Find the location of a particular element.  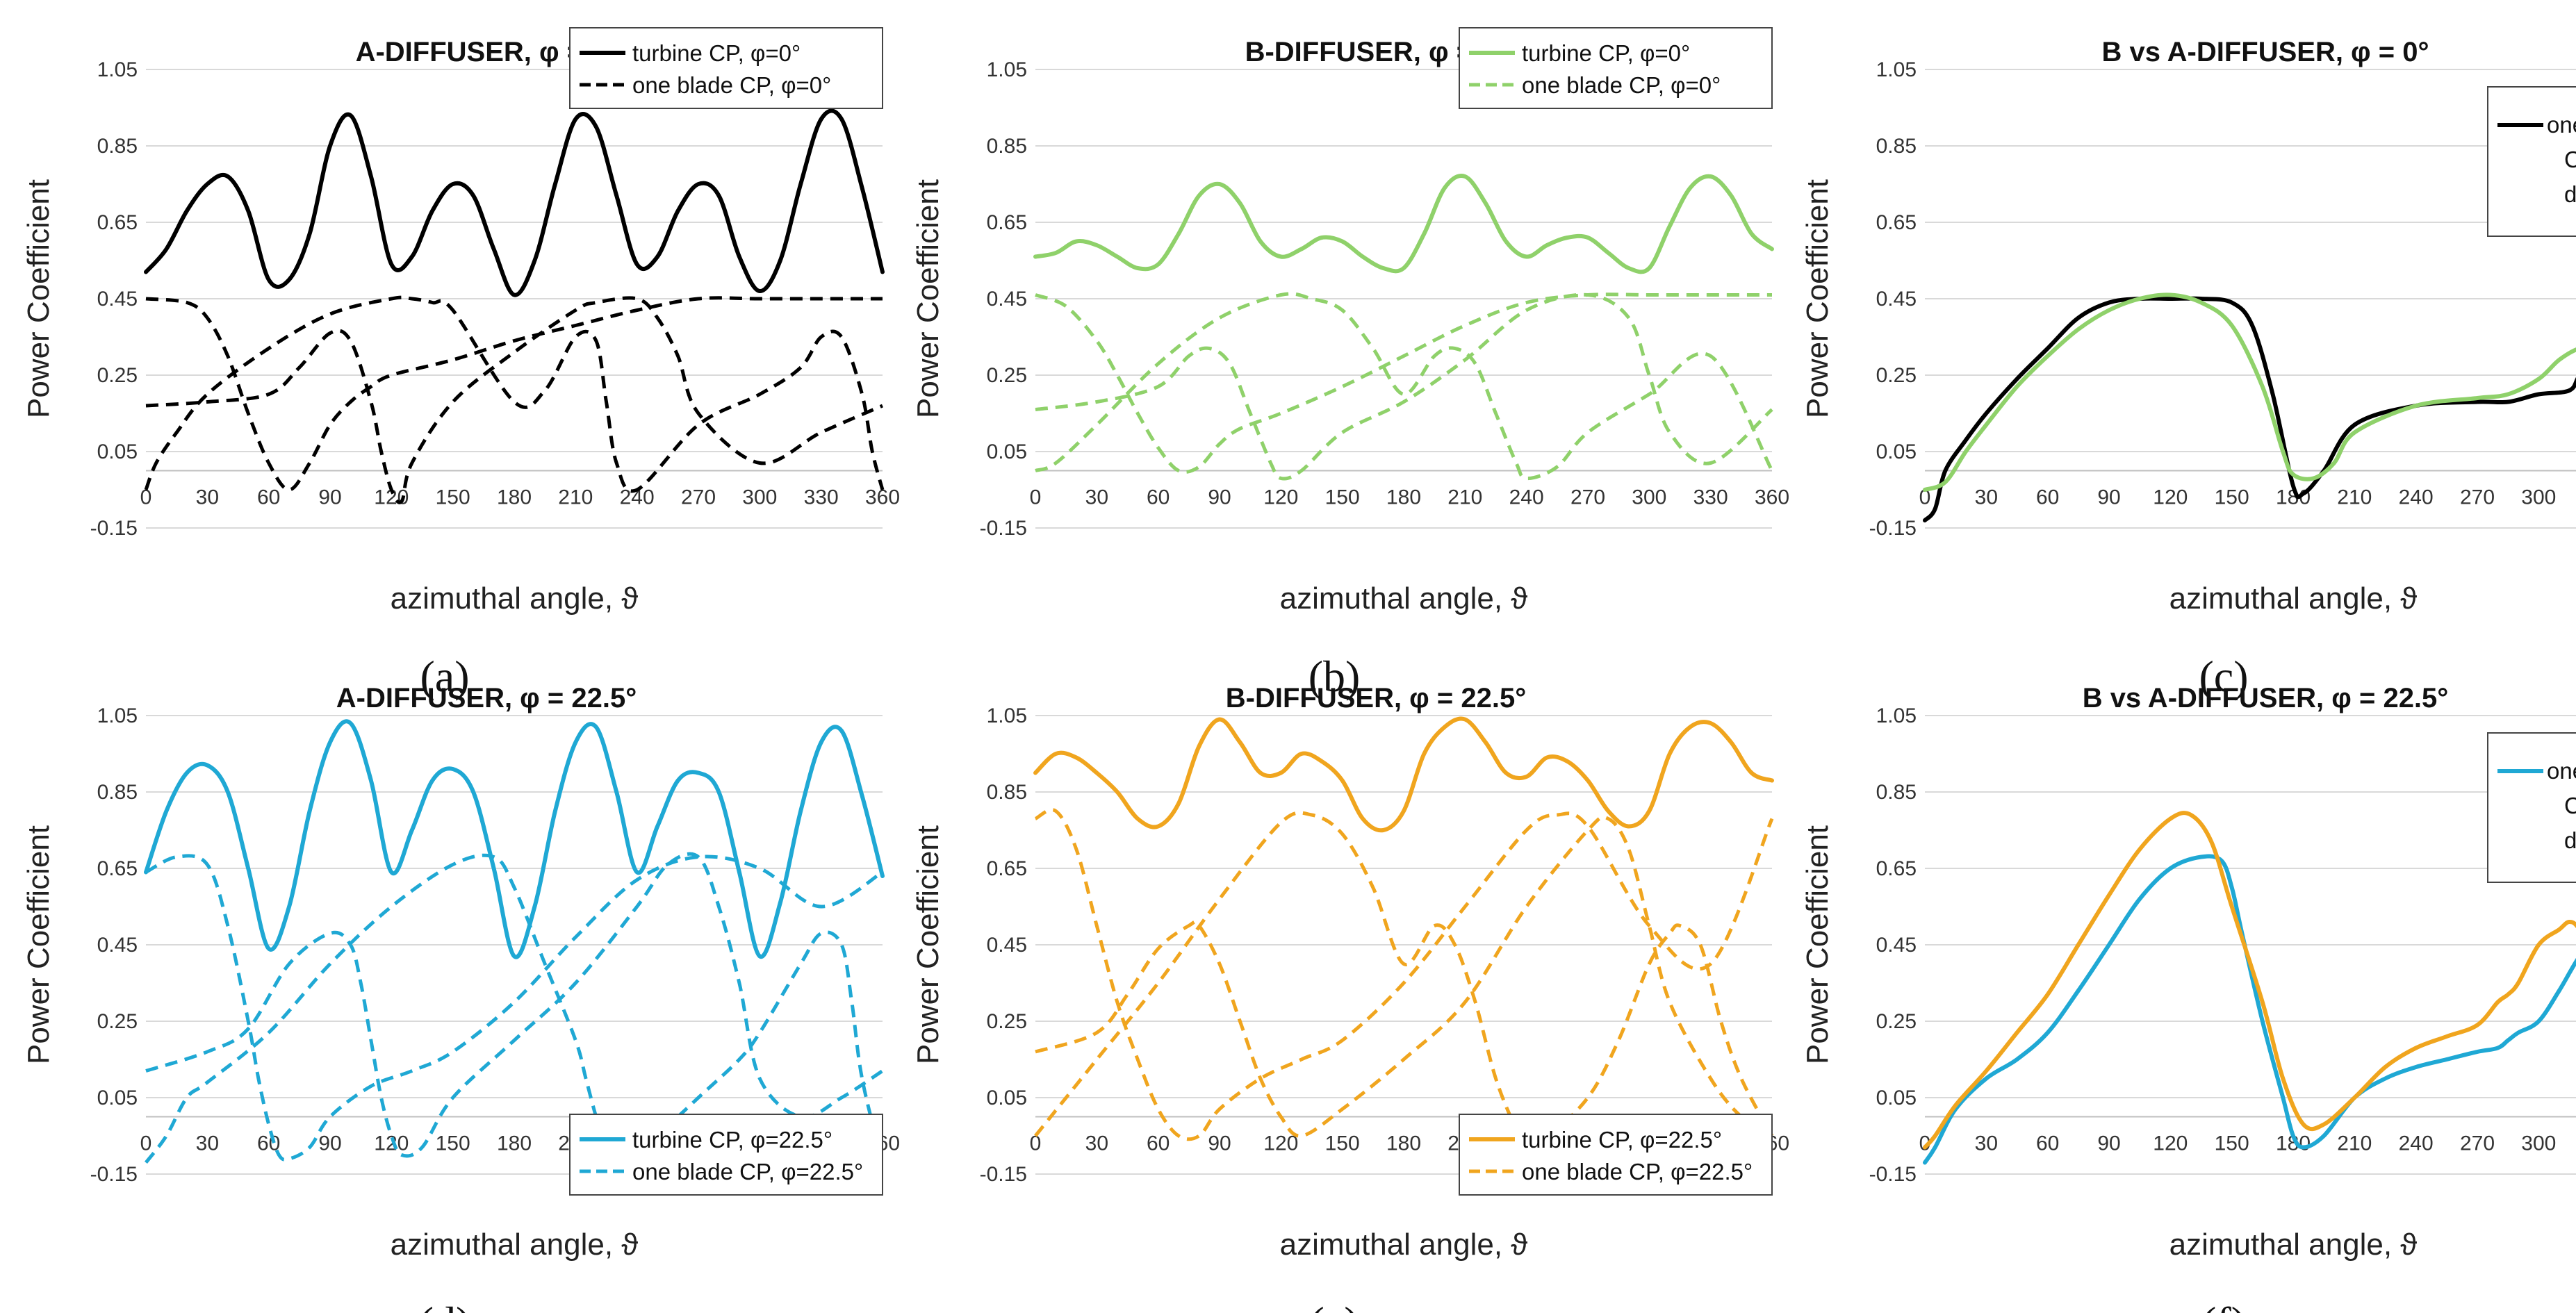

panel-caption: (c) is located at coordinates (2223, 676).